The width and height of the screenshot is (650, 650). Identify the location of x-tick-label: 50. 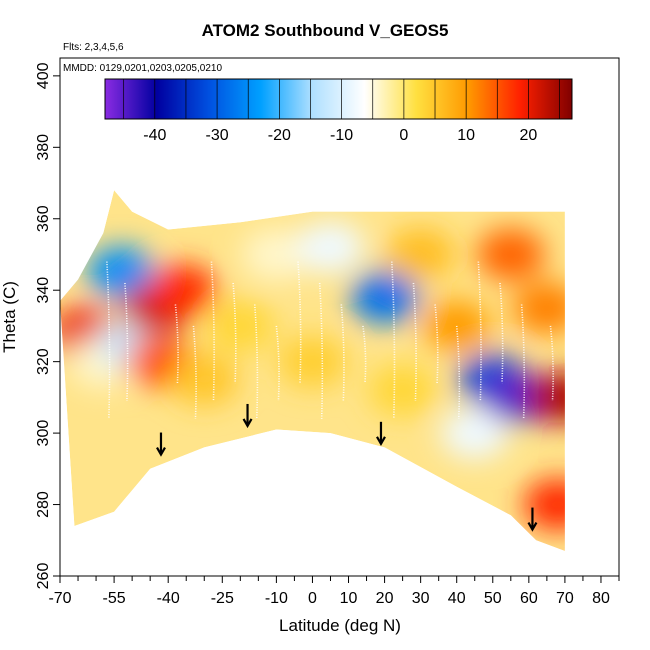
(493, 598).